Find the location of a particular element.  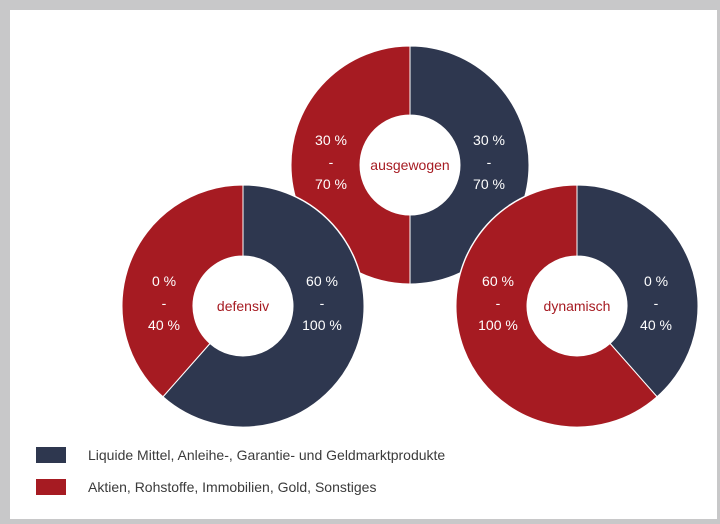

legend-swatch-navy is located at coordinates (51, 455).